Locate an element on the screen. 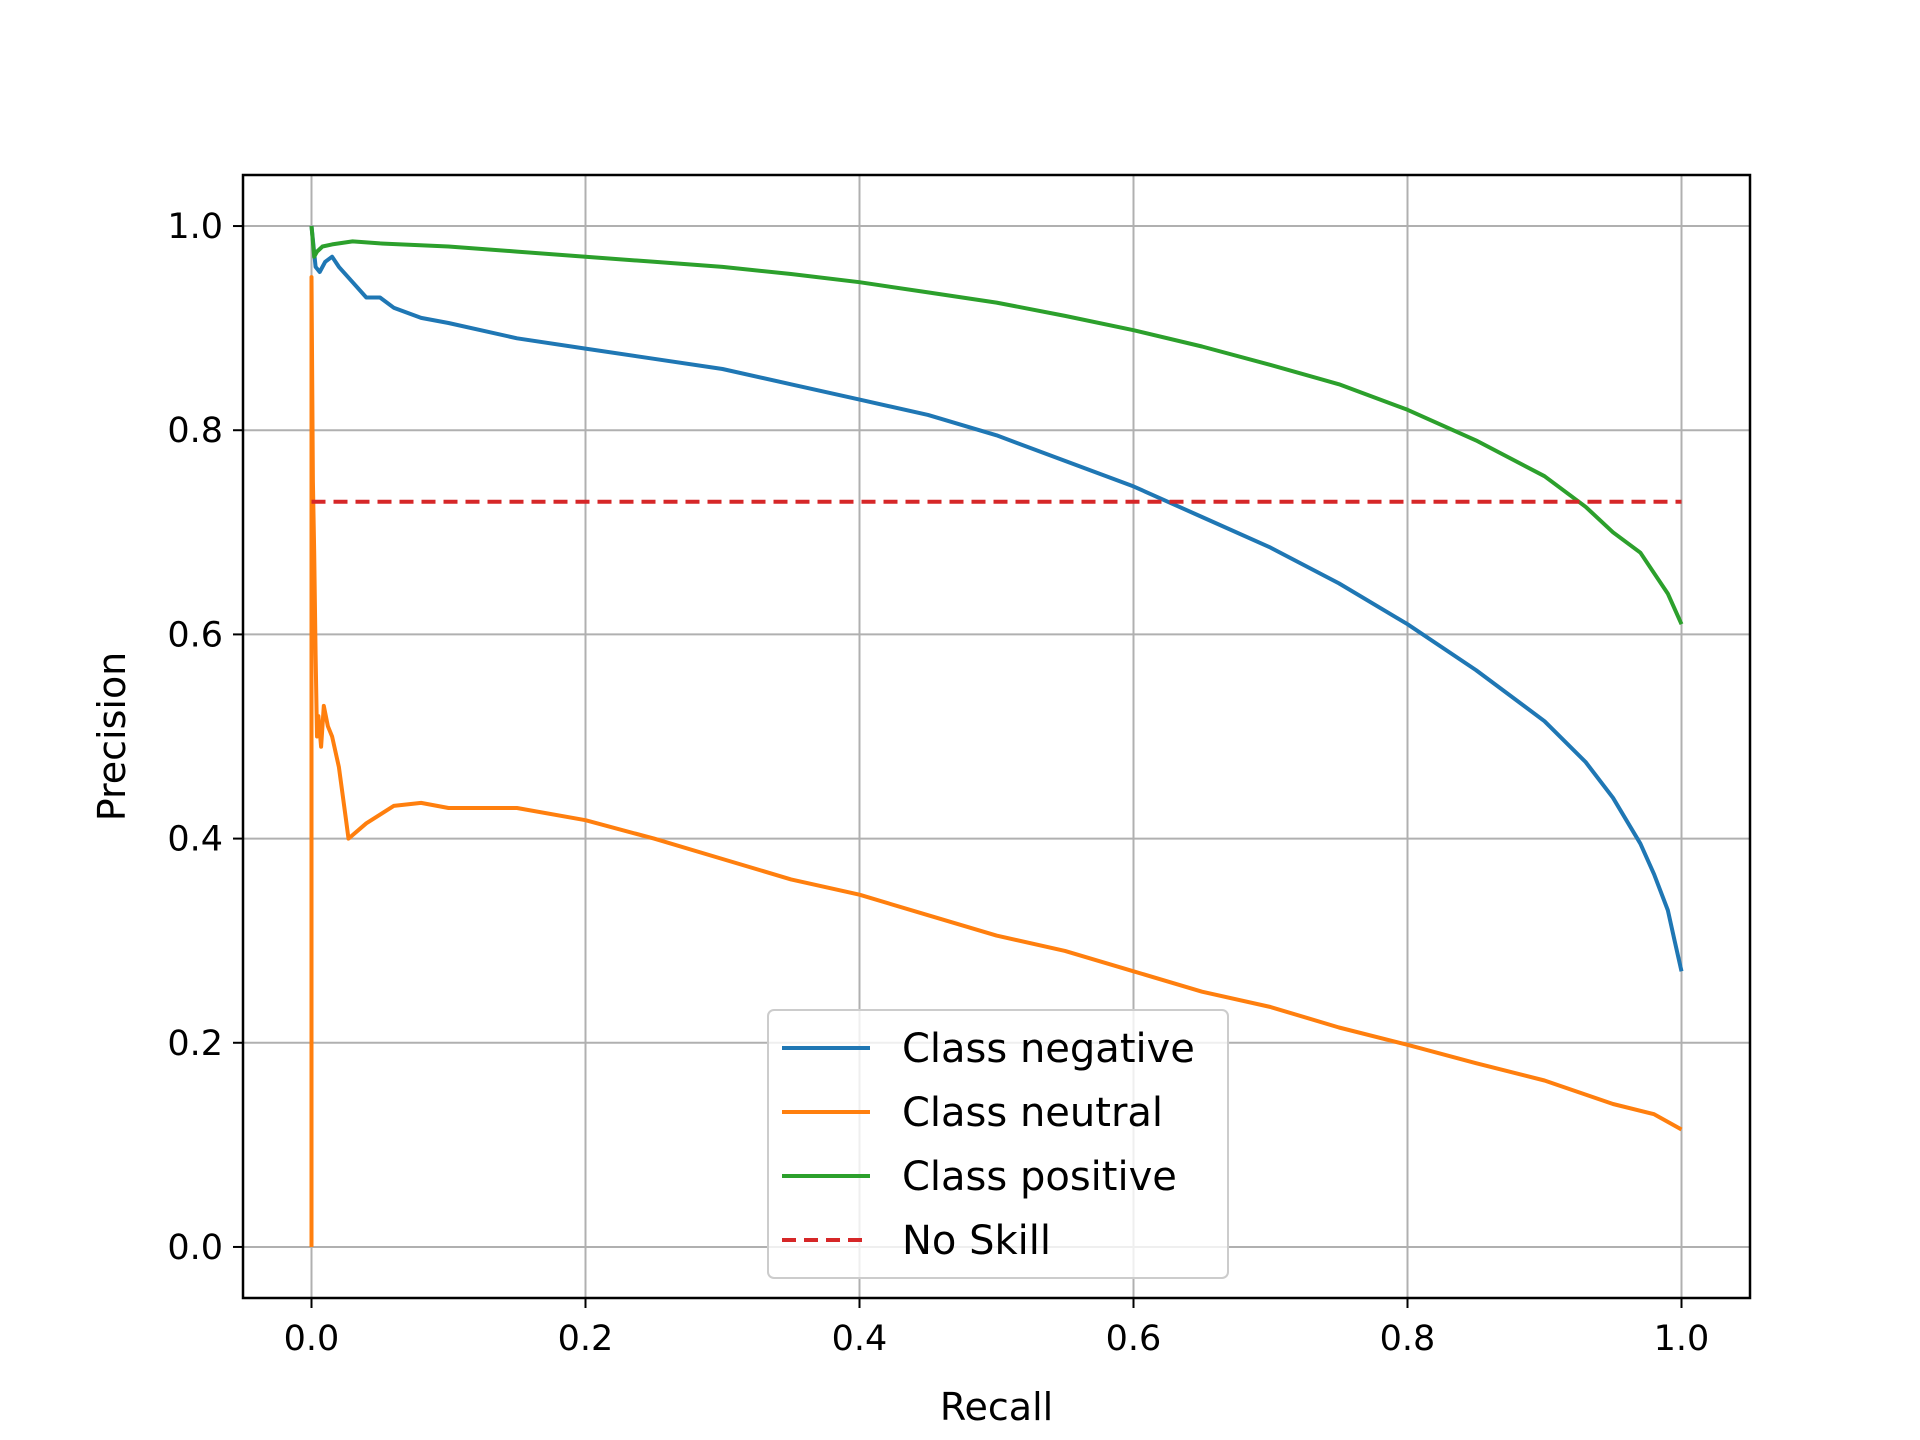 The image size is (1920, 1440). y-tick-label: 0.4 is located at coordinates (195, 840).